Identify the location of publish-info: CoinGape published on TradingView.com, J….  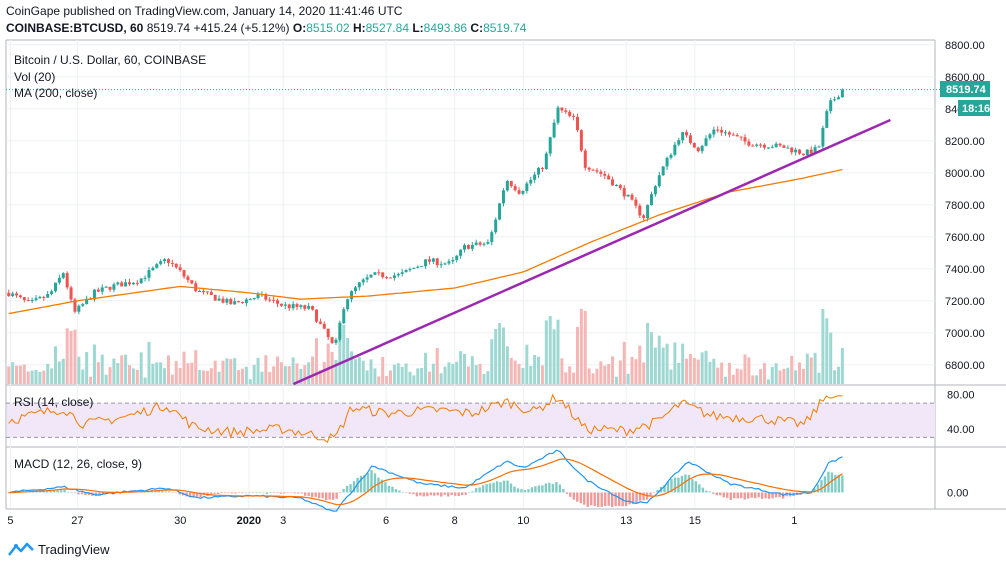
(204, 11).